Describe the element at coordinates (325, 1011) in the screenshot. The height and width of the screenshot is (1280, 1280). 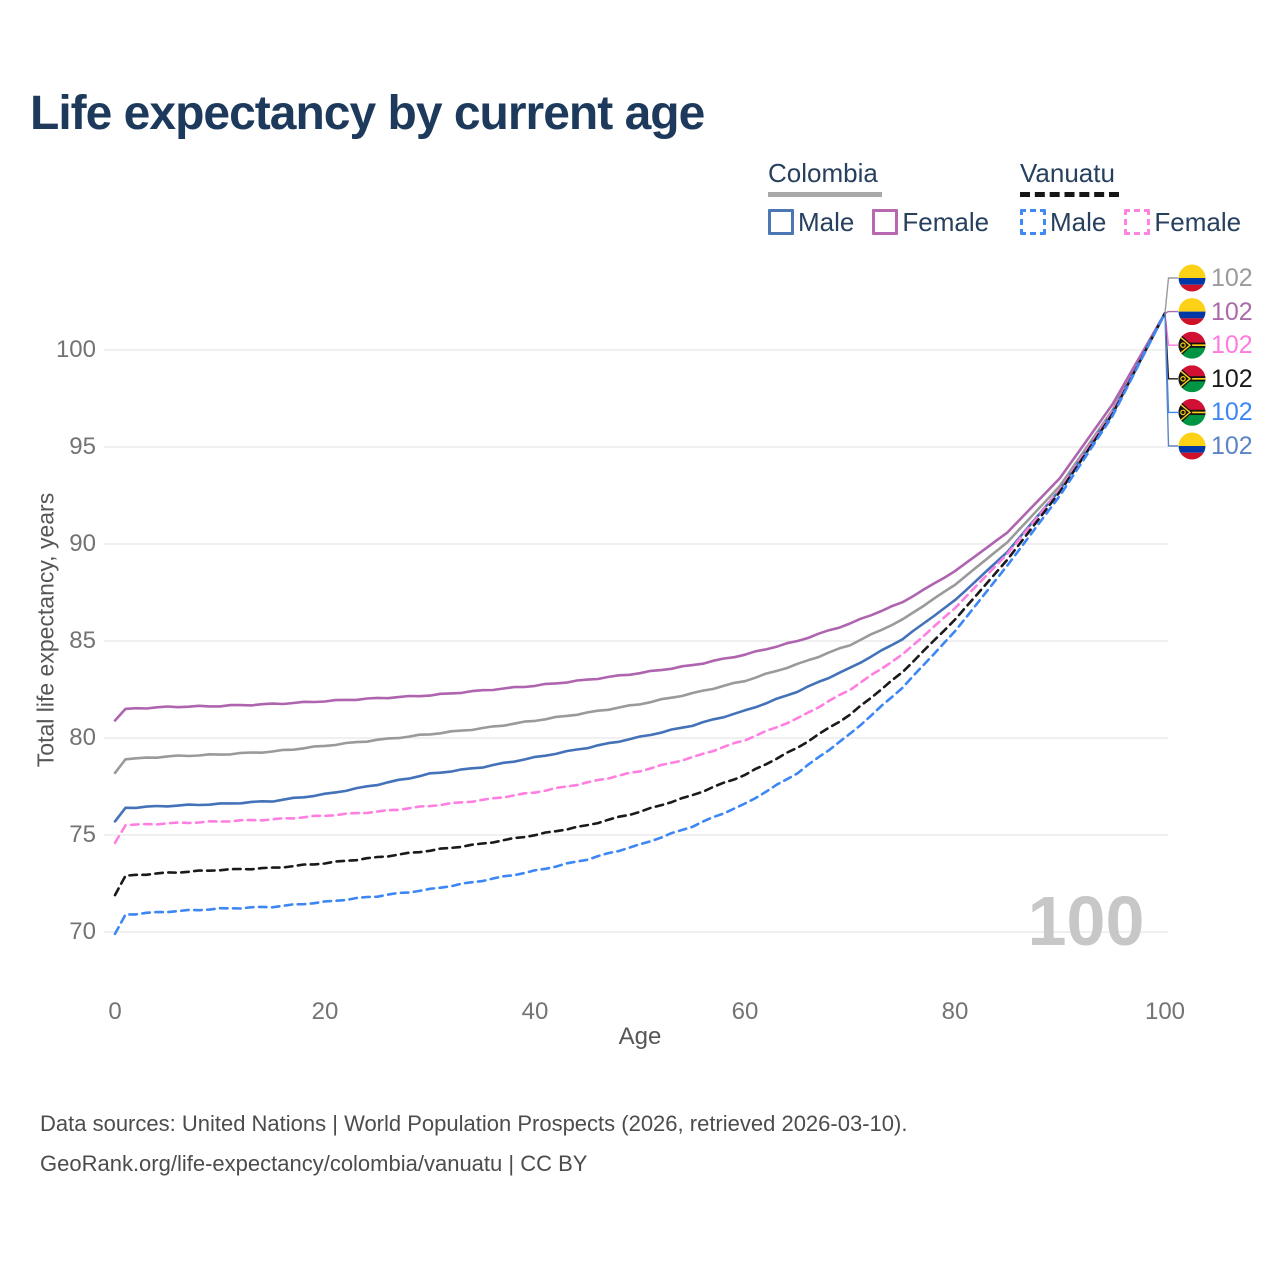
I see `x-tick-label: 20` at that location.